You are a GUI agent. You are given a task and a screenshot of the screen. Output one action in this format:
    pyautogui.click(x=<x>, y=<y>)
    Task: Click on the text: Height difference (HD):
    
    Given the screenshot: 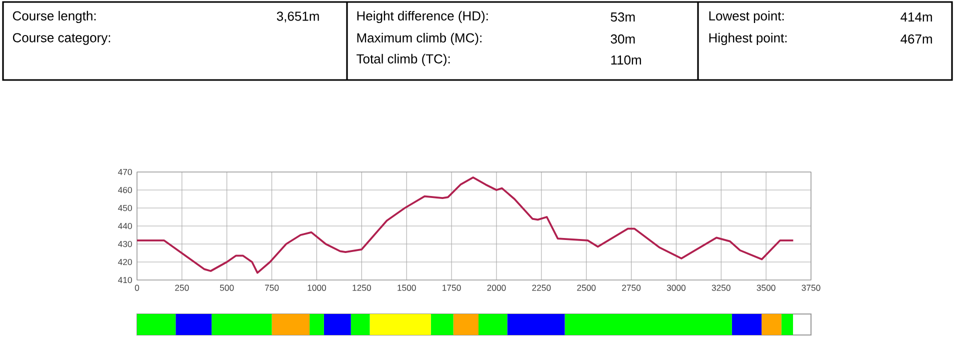 What is the action you would take?
    pyautogui.click(x=422, y=17)
    